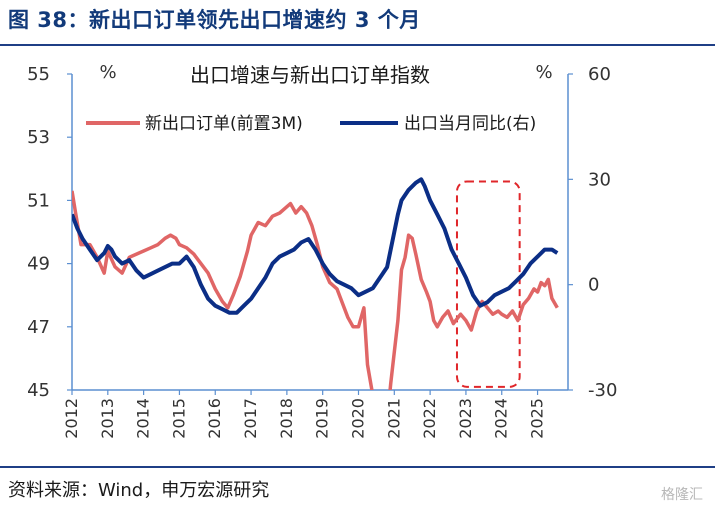  I want to click on left-tick-label: 51, so click(38, 200).